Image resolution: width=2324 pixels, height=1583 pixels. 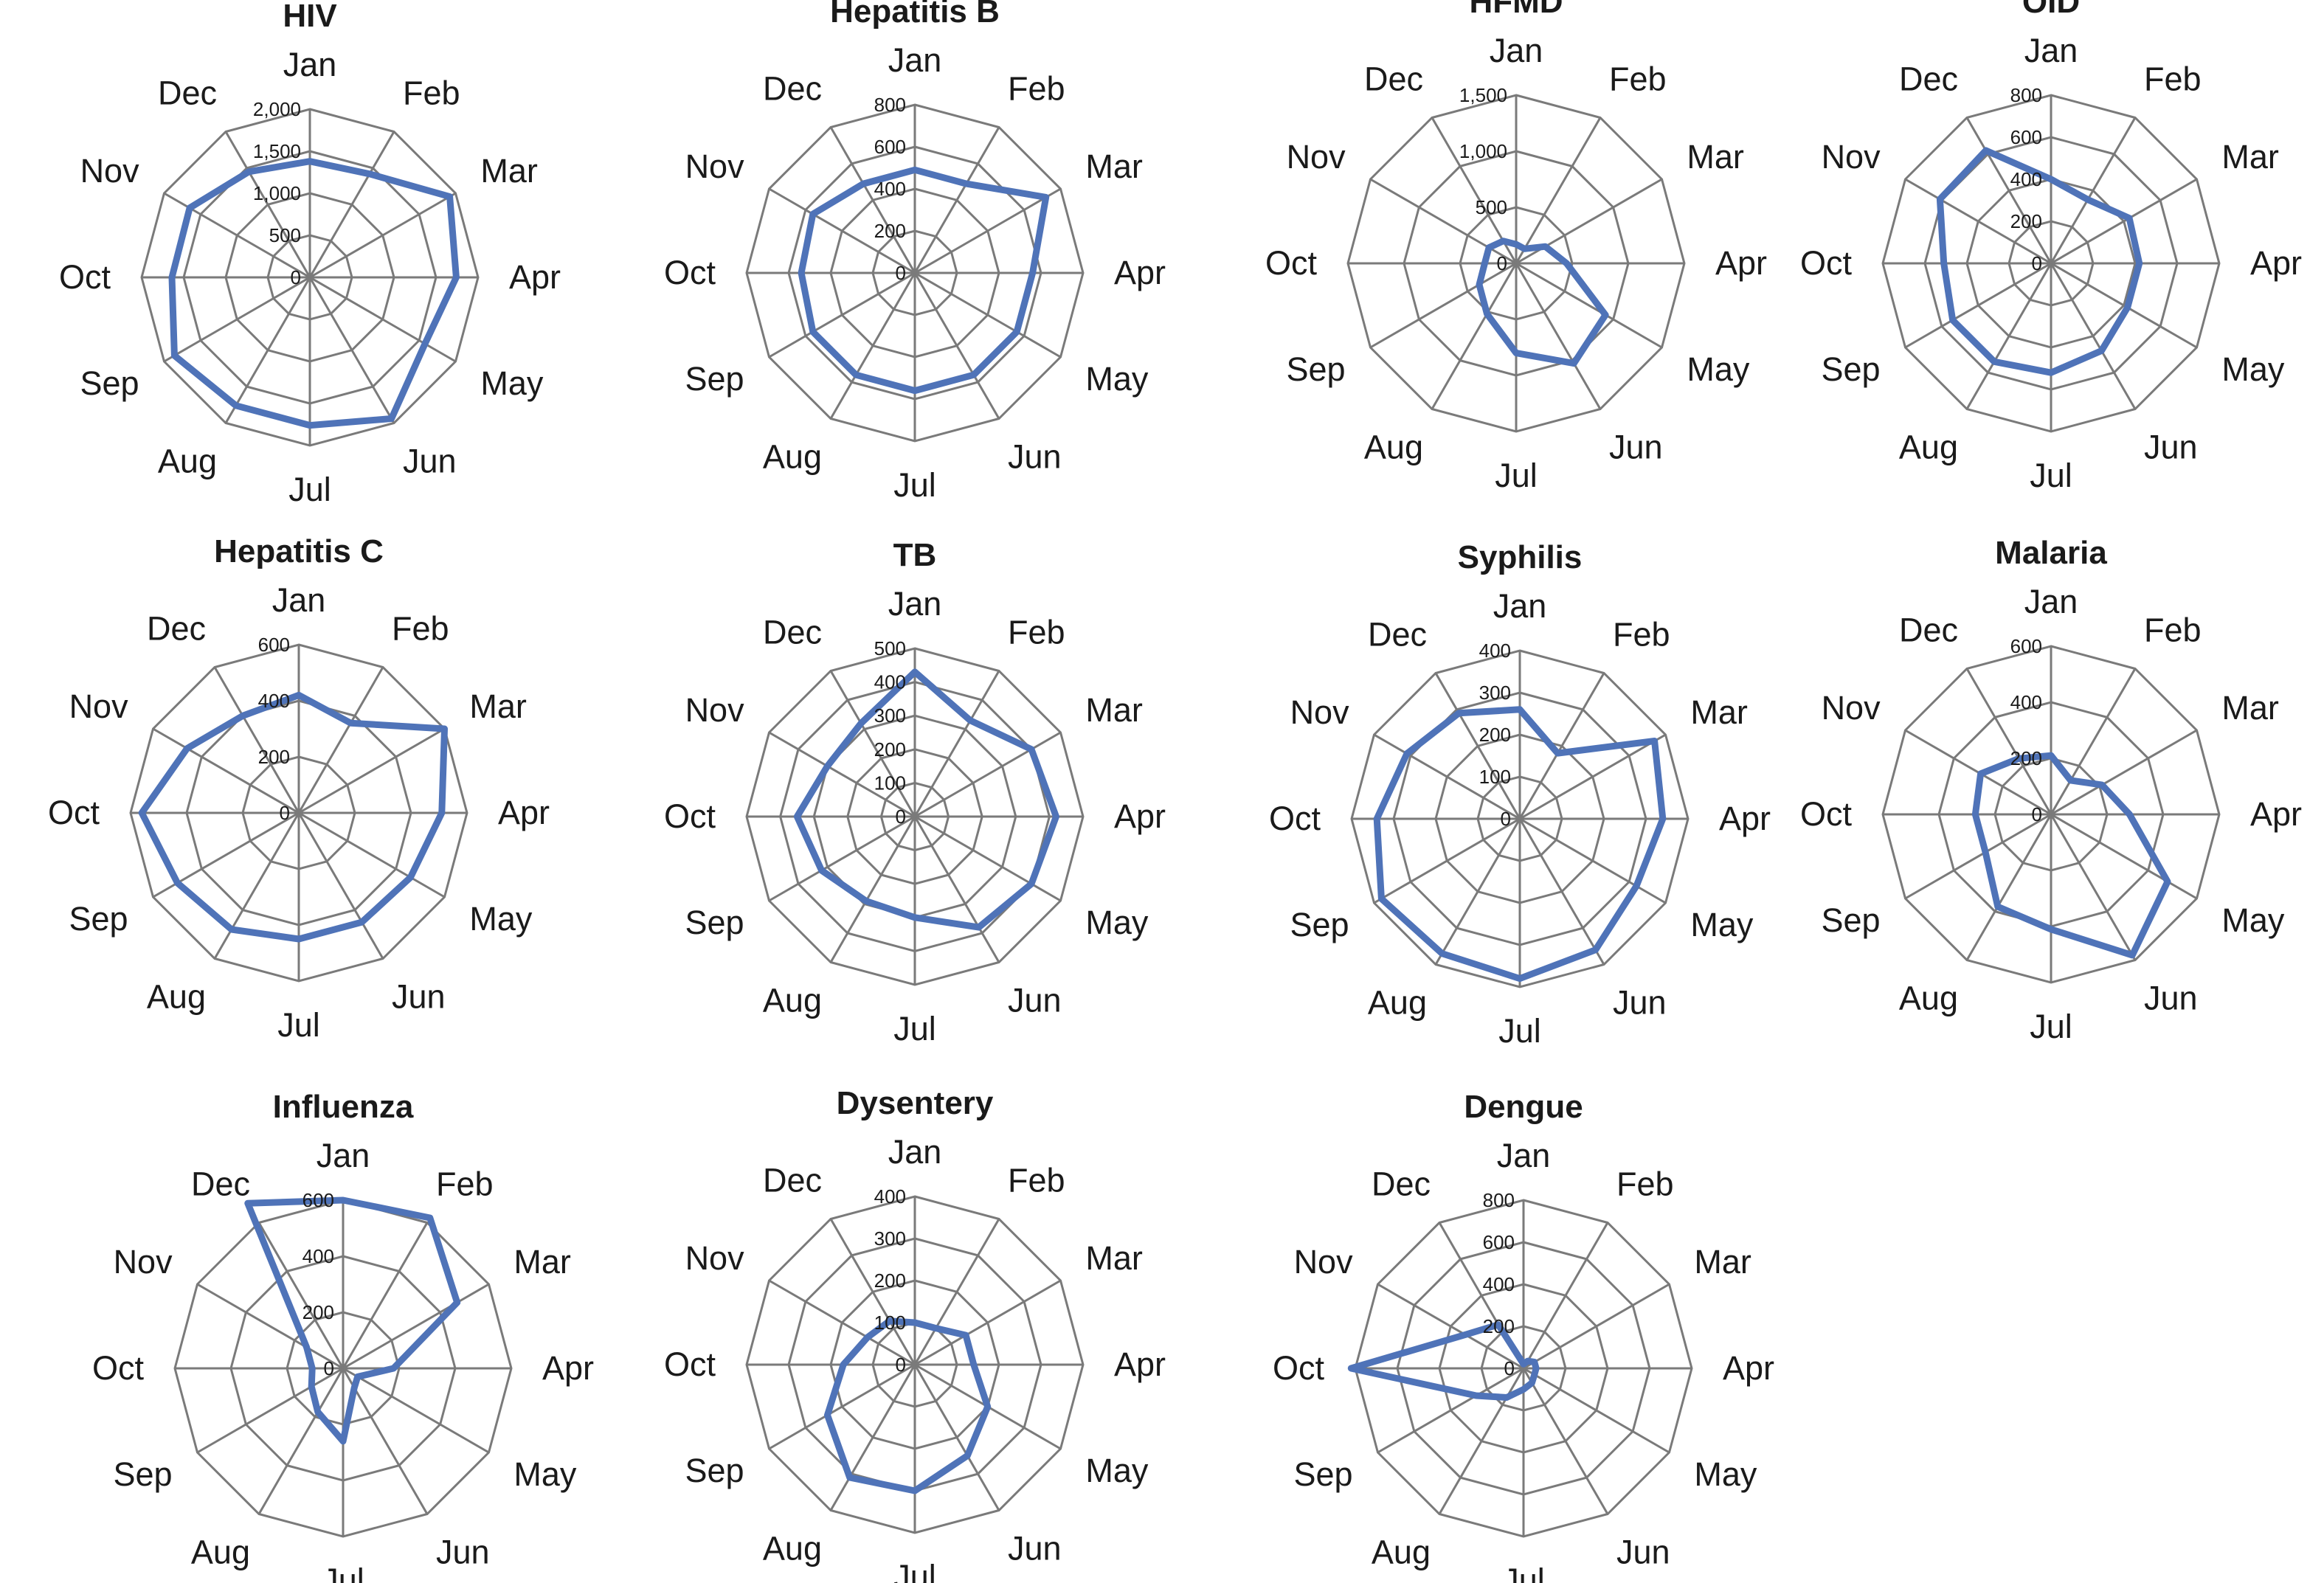 What do you see at coordinates (1495, 693) in the screenshot?
I see `tick-label: 300` at bounding box center [1495, 693].